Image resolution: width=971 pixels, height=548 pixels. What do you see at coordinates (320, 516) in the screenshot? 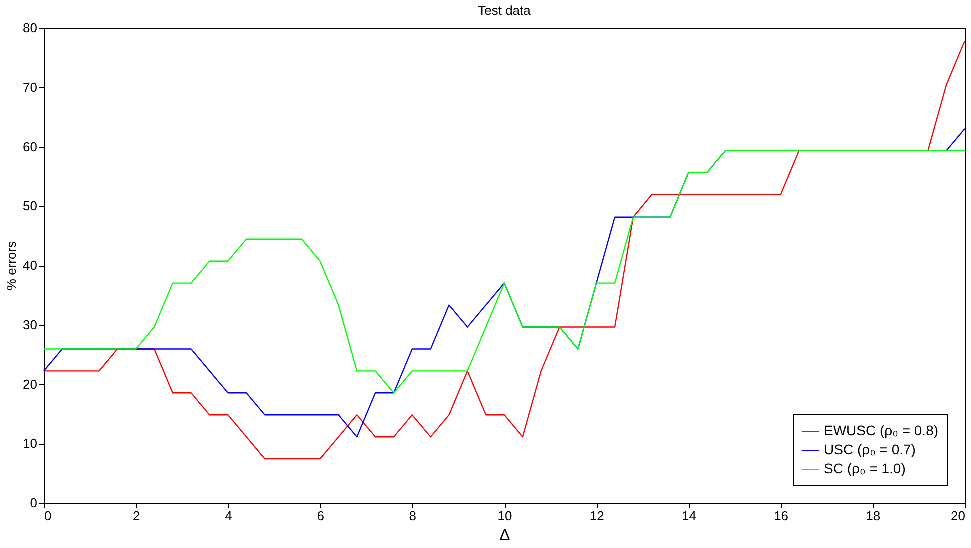
I see `x-tick-label: 6` at bounding box center [320, 516].